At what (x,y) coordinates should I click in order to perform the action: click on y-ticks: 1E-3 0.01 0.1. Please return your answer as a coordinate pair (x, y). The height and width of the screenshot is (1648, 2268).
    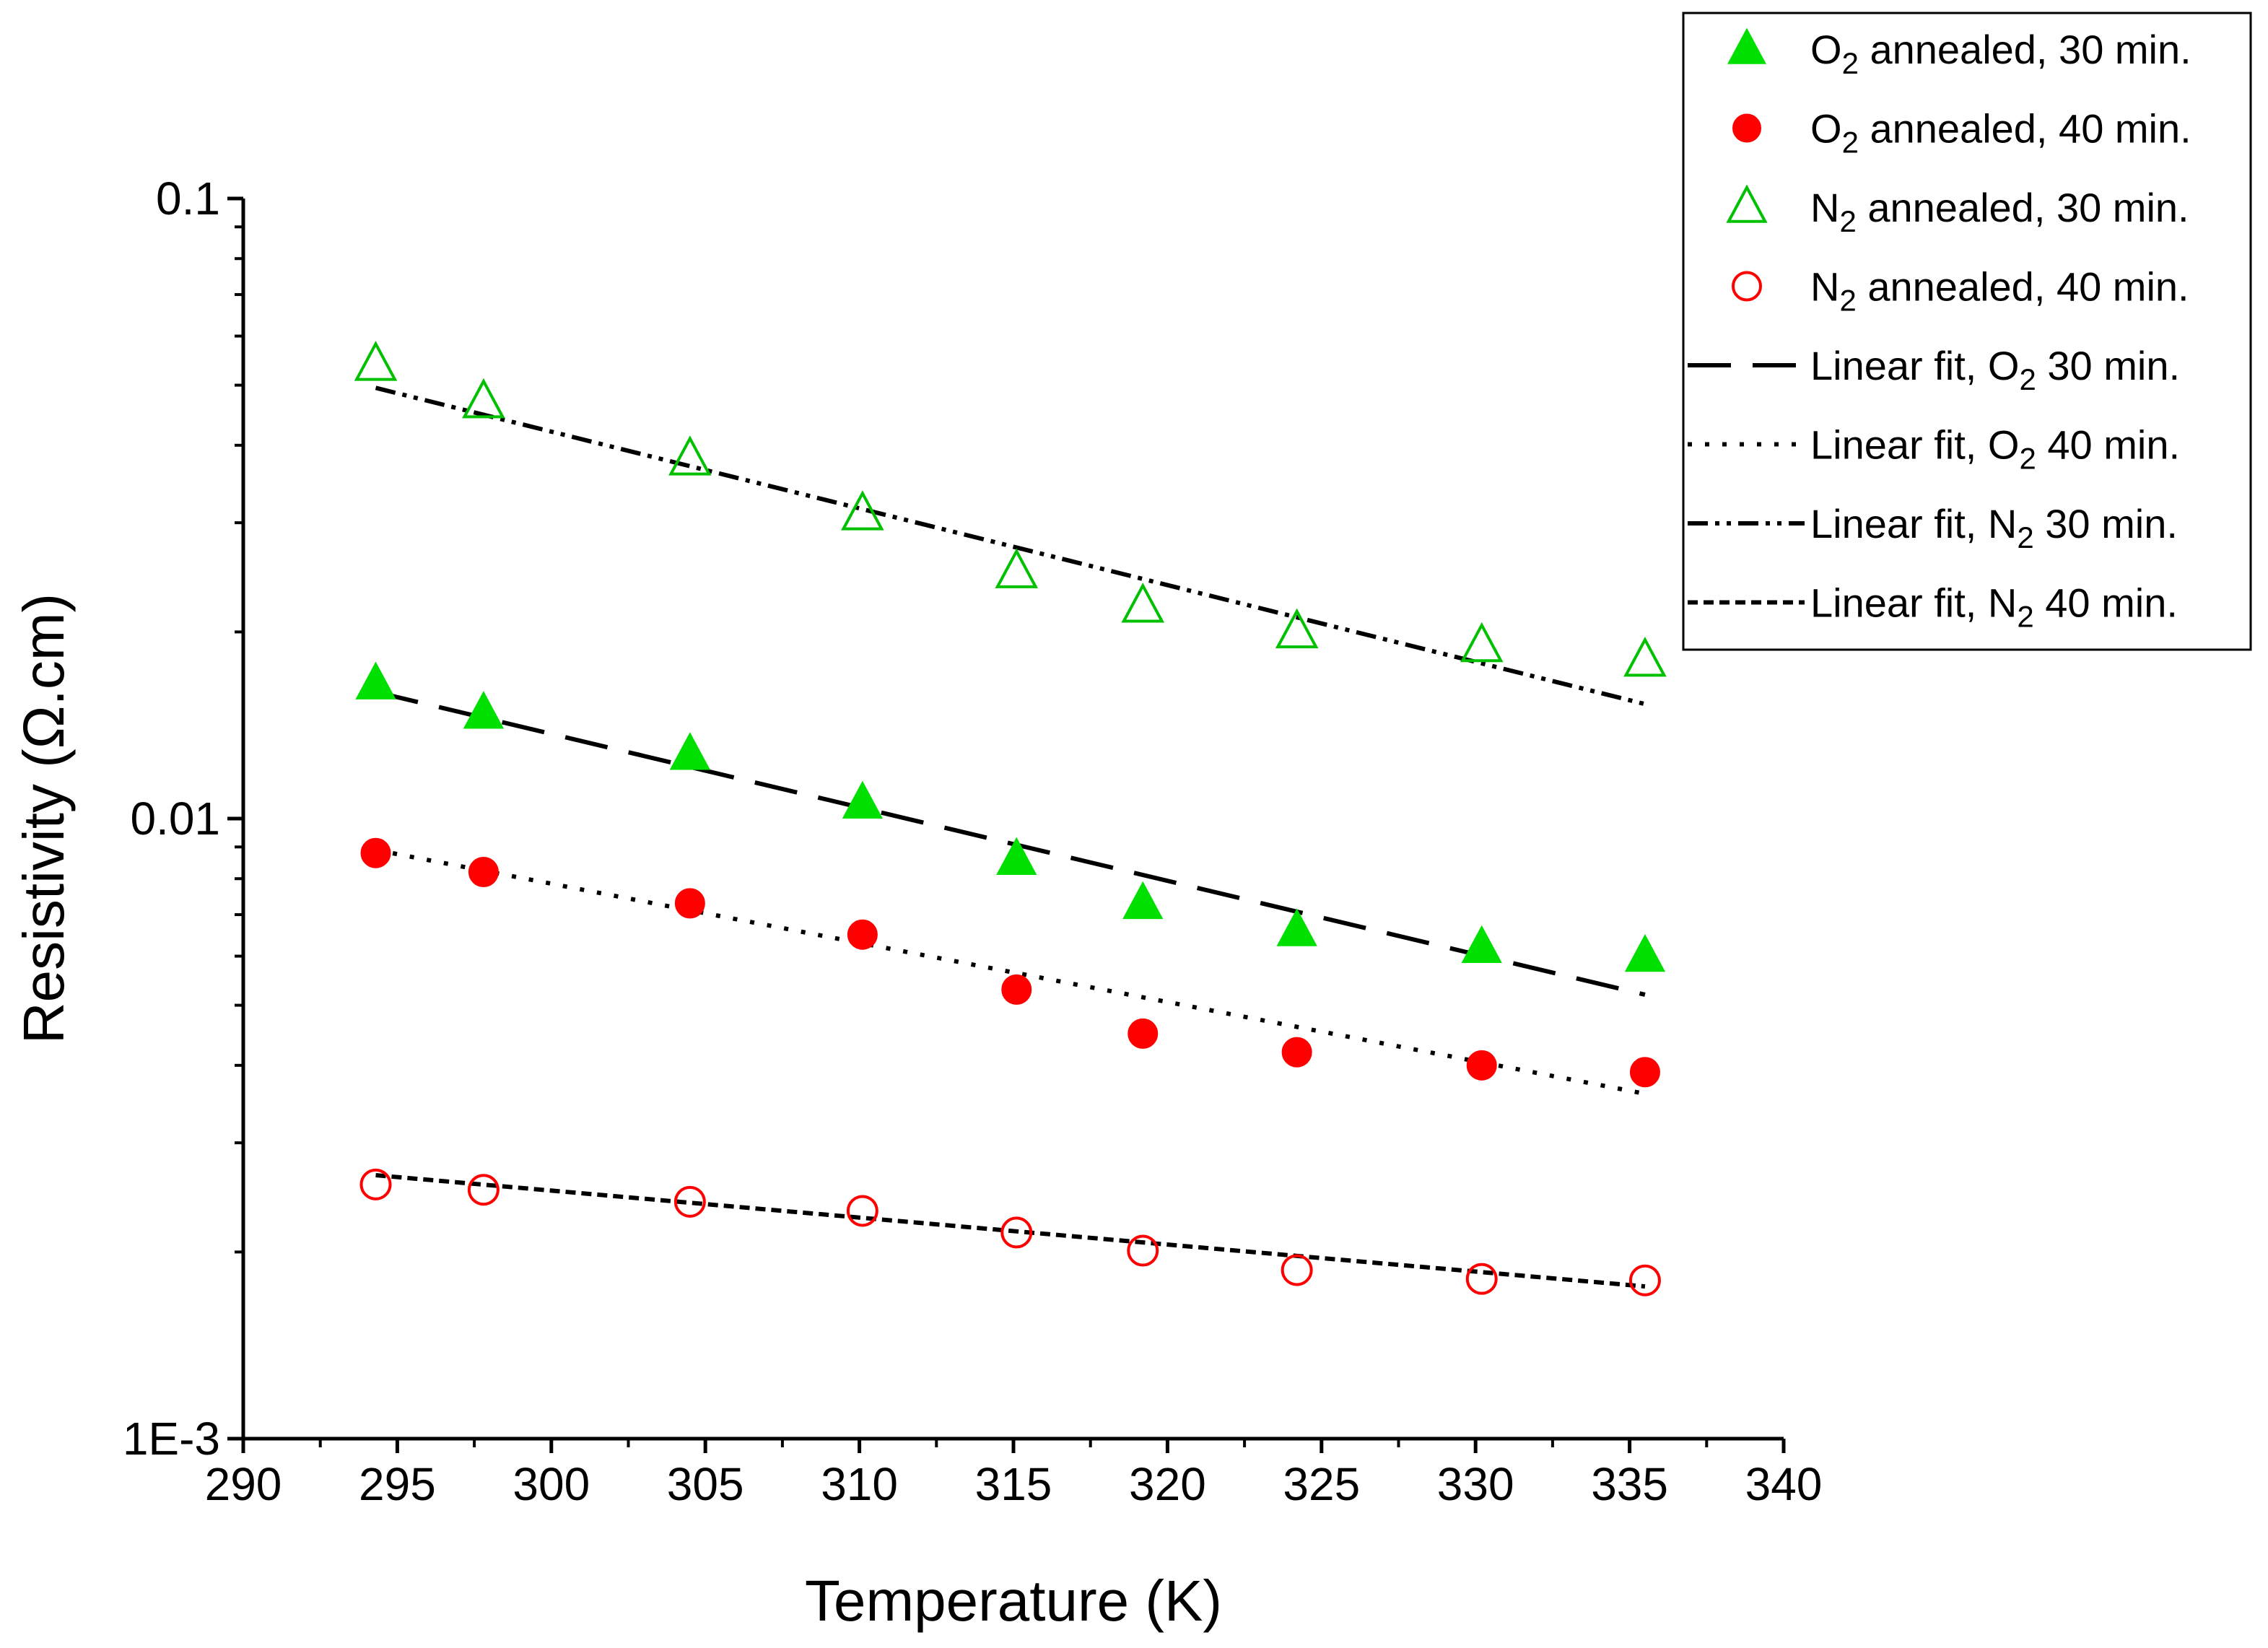
    Looking at the image, I should click on (183, 819).